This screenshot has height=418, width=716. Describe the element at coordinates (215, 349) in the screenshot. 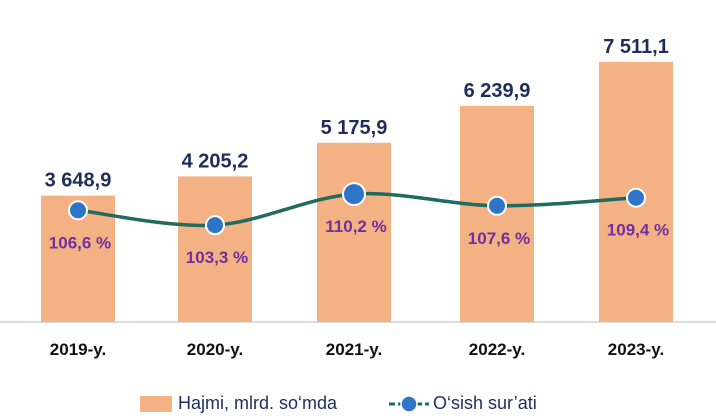

I see `x-tick-label: 2020-y.` at that location.